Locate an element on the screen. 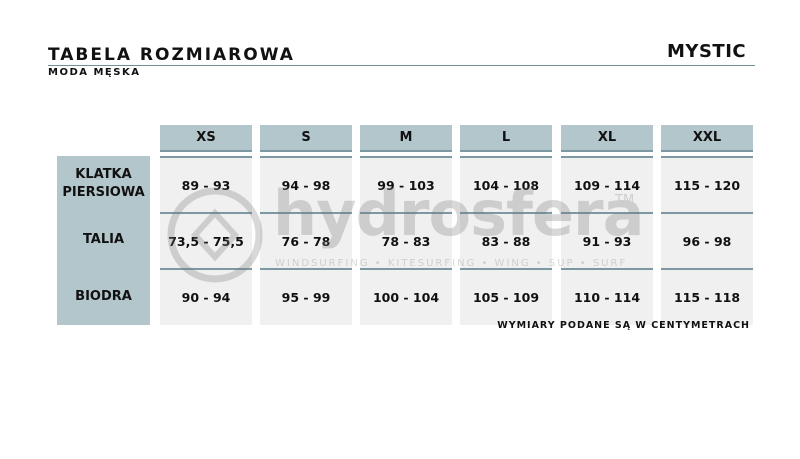 The height and width of the screenshot is (459, 800). size-column: 109 - 114 91 - 93 110 - 114 is located at coordinates (607, 240).